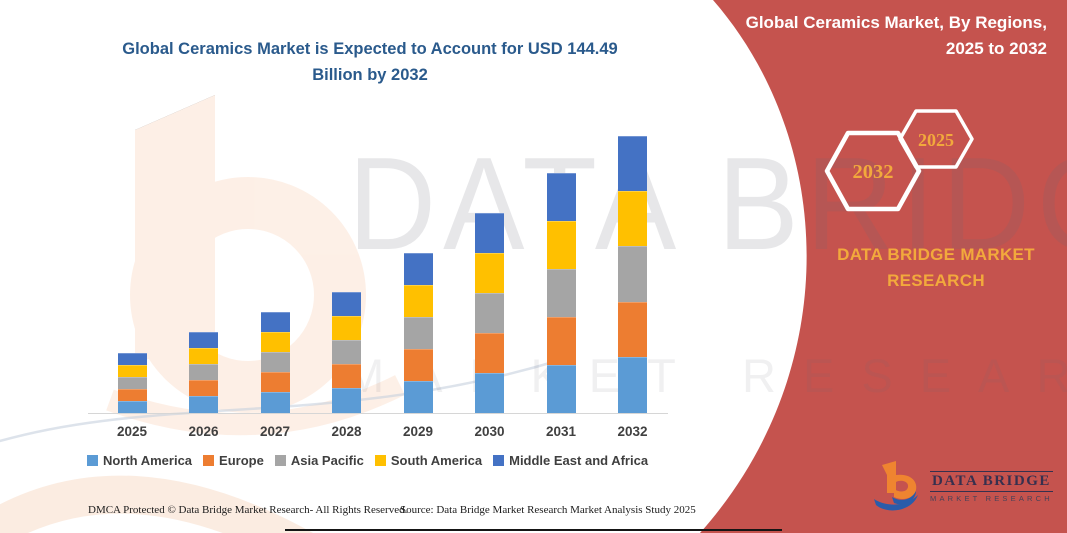 The width and height of the screenshot is (1067, 533). I want to click on stacked-bar-2031, so click(561, 292).